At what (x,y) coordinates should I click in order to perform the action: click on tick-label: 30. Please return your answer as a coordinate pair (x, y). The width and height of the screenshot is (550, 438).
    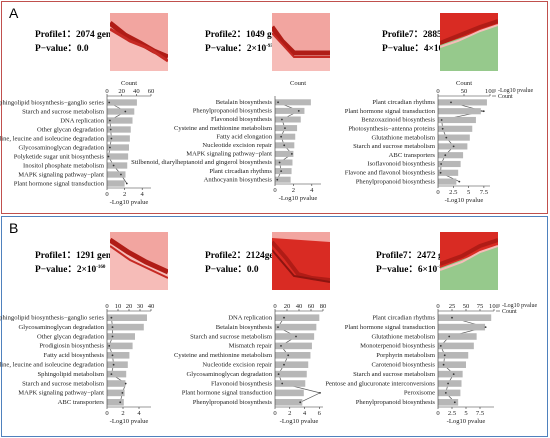
    Looking at the image, I should click on (140, 306).